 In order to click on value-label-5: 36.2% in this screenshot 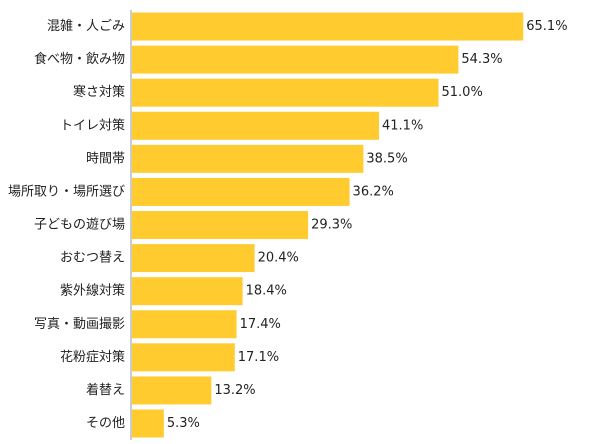, I will do `click(373, 191)`.